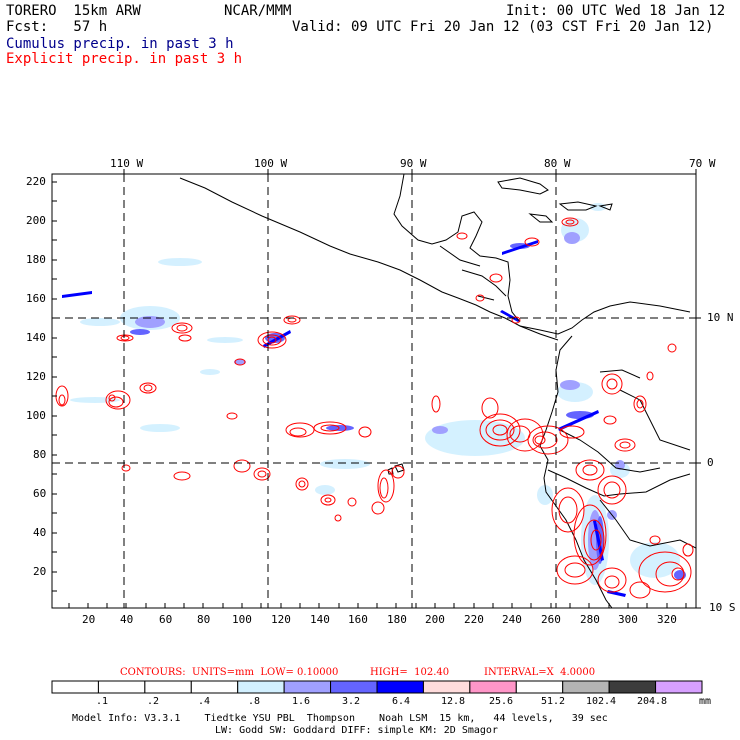  Describe the element at coordinates (710, 462) in the screenshot. I see `lat-label-0: 0` at that location.